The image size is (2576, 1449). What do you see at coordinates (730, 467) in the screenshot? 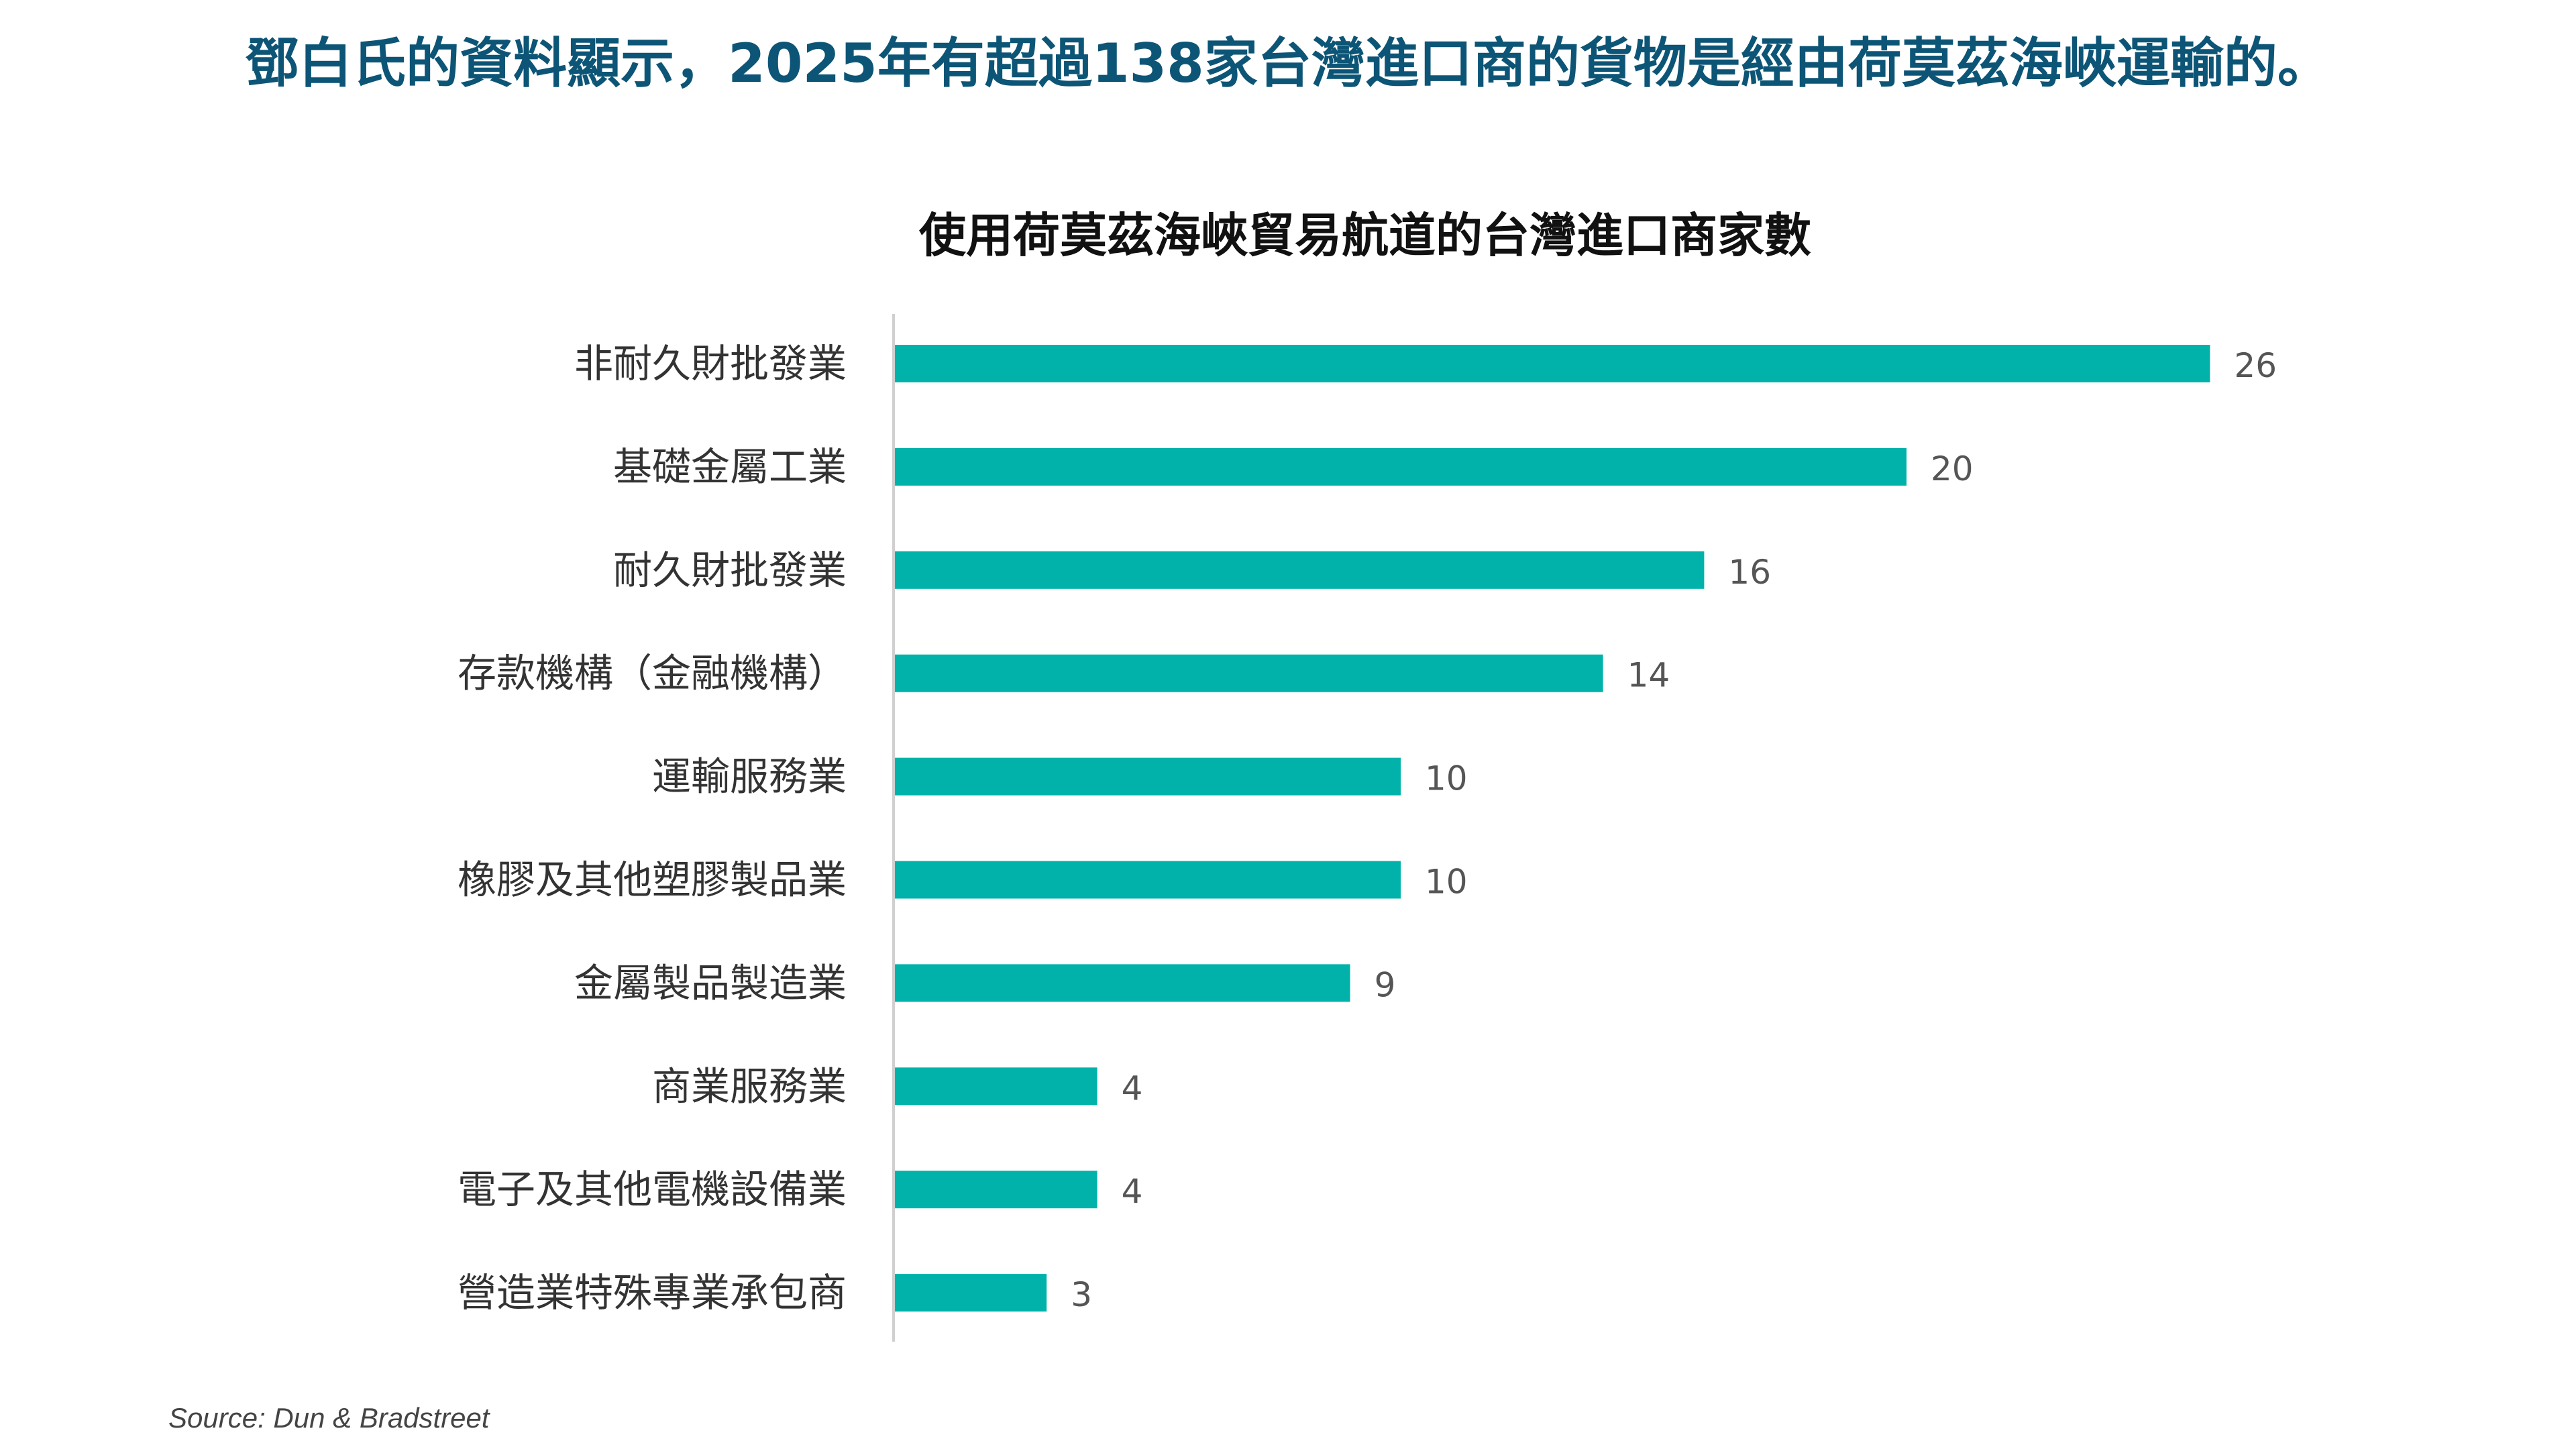
I see `category-label: 基礎金屬工業` at bounding box center [730, 467].